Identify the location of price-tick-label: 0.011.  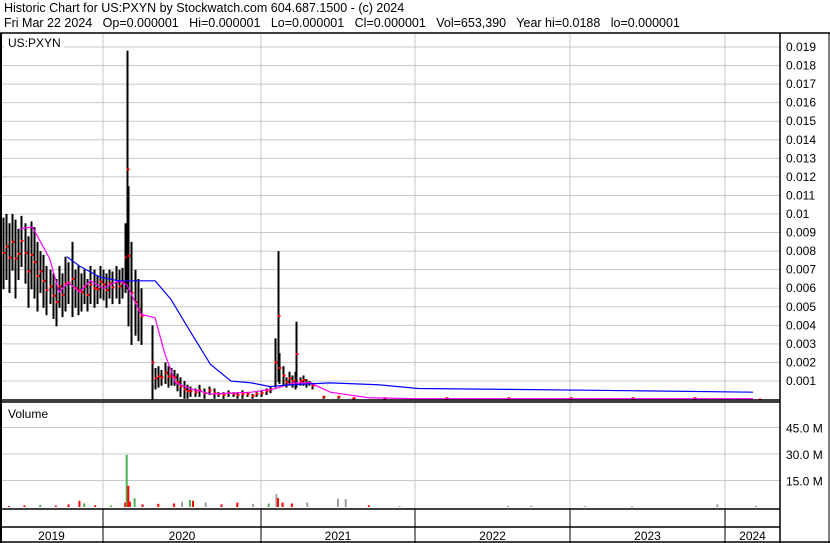
(800, 195).